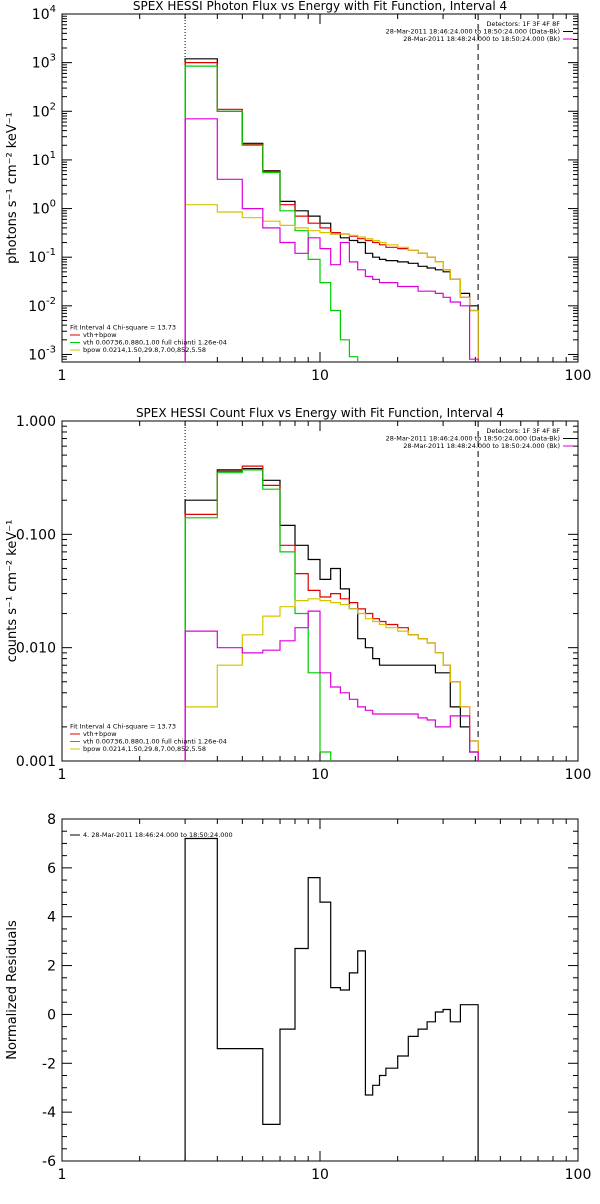  Describe the element at coordinates (44, 159) in the screenshot. I see `y-tick-label: 10¹` at that location.